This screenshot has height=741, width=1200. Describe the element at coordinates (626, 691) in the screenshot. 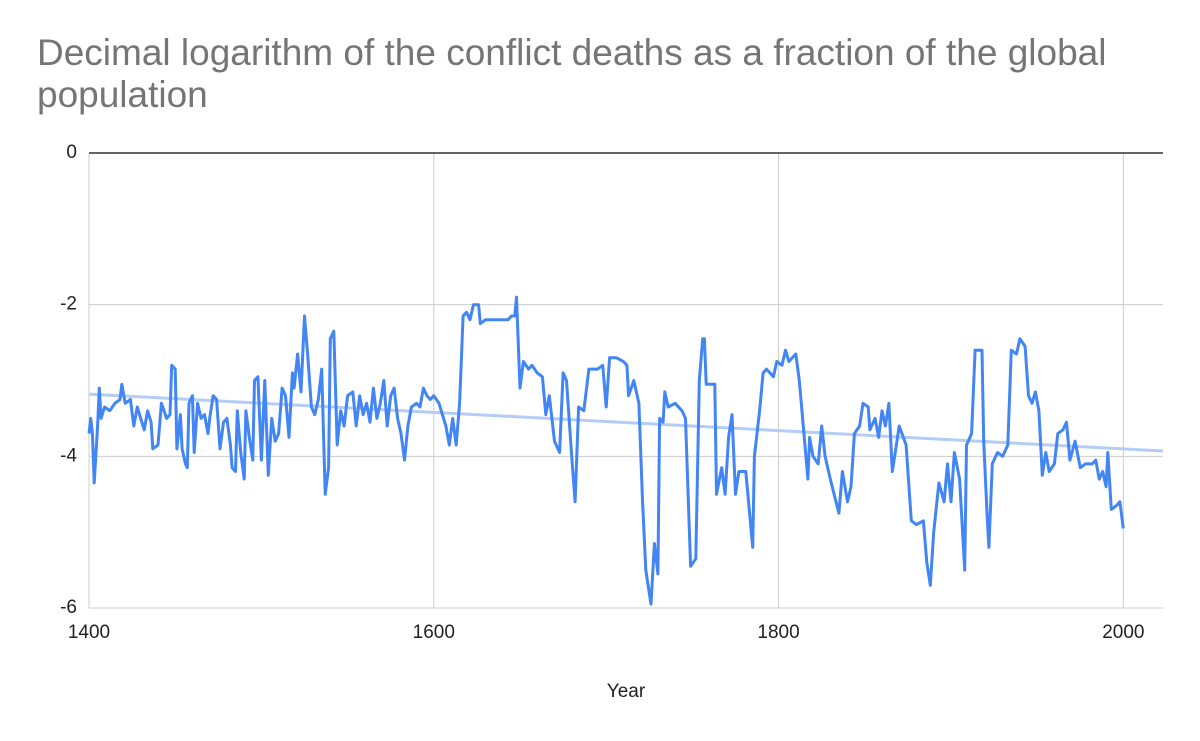

I see `x-axis-label: Year` at that location.